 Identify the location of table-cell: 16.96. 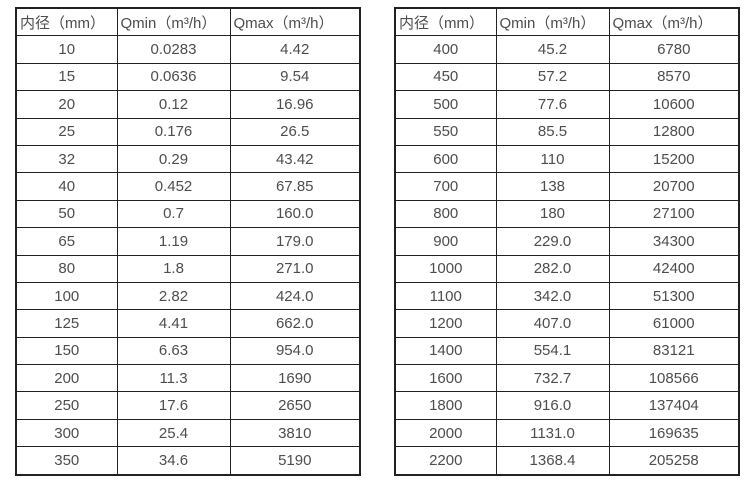
(295, 104).